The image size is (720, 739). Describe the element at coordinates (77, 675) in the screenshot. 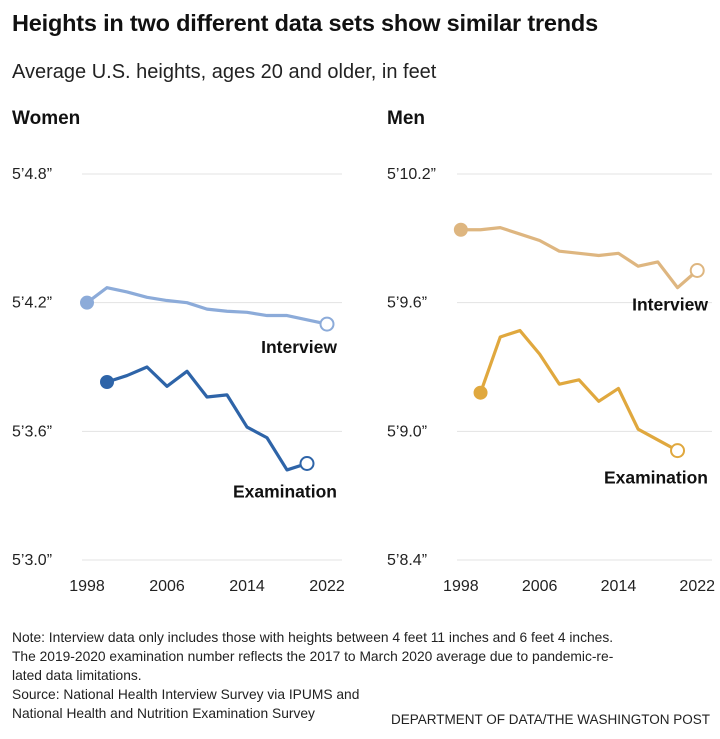

I see `note-line: lated data limitations.` at that location.